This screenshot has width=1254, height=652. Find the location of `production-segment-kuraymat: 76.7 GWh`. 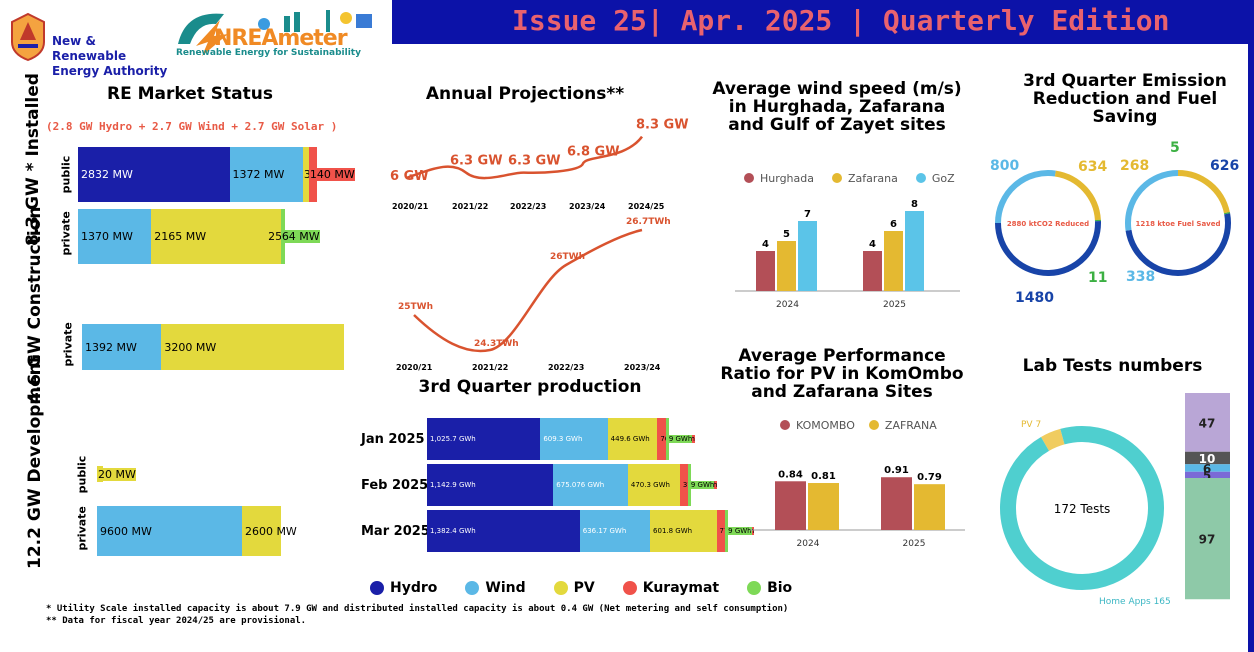

production-segment-kuraymat: 76.7 GWh is located at coordinates (676, 439).